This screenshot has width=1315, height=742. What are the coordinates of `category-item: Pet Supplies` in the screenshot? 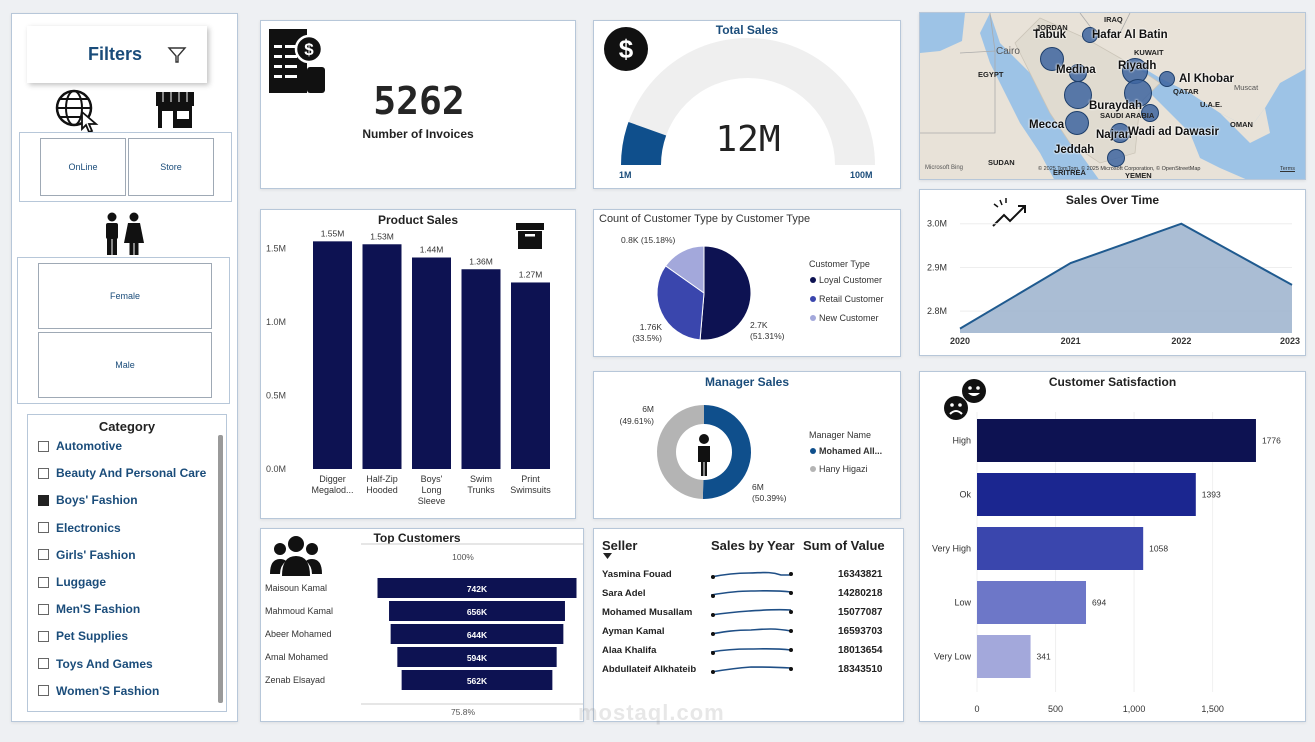 It's located at (83, 636).